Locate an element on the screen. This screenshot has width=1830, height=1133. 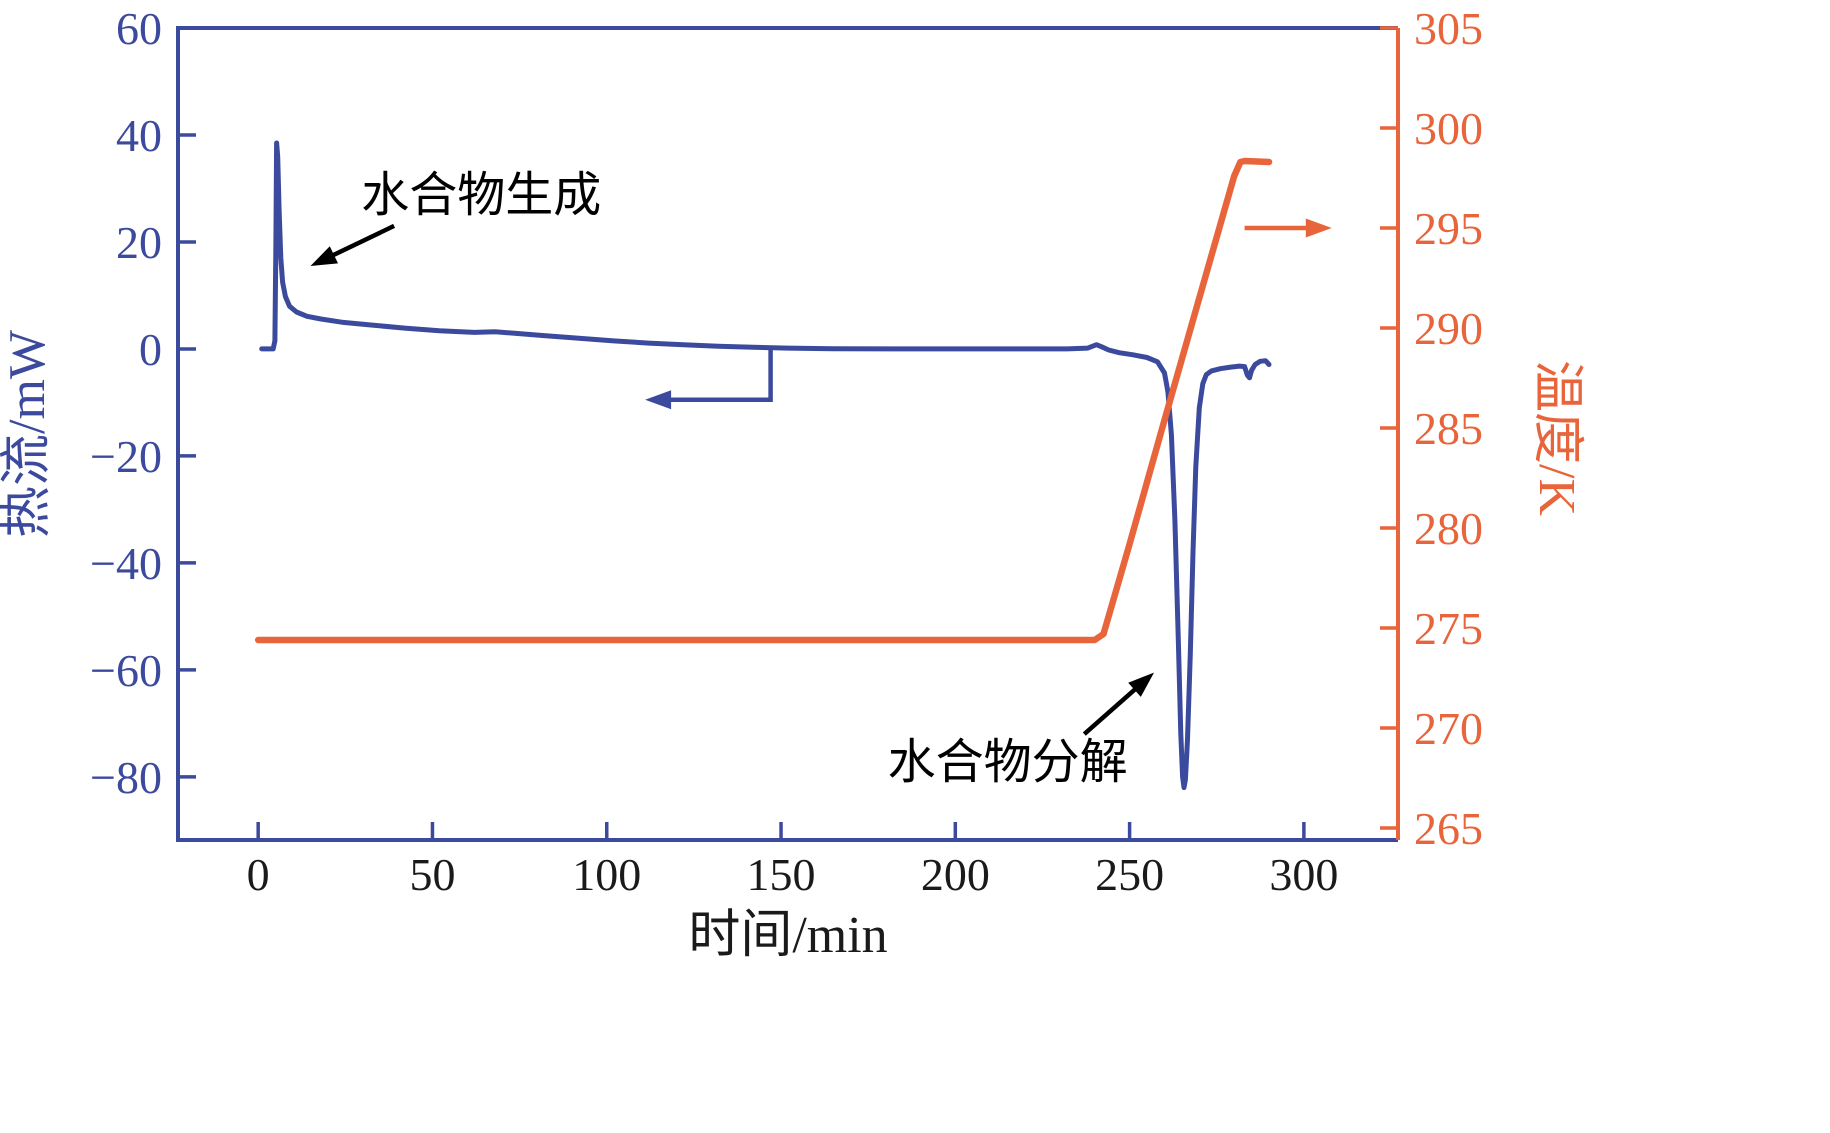
y-left-tick-label: −20 is located at coordinates (126, 456).